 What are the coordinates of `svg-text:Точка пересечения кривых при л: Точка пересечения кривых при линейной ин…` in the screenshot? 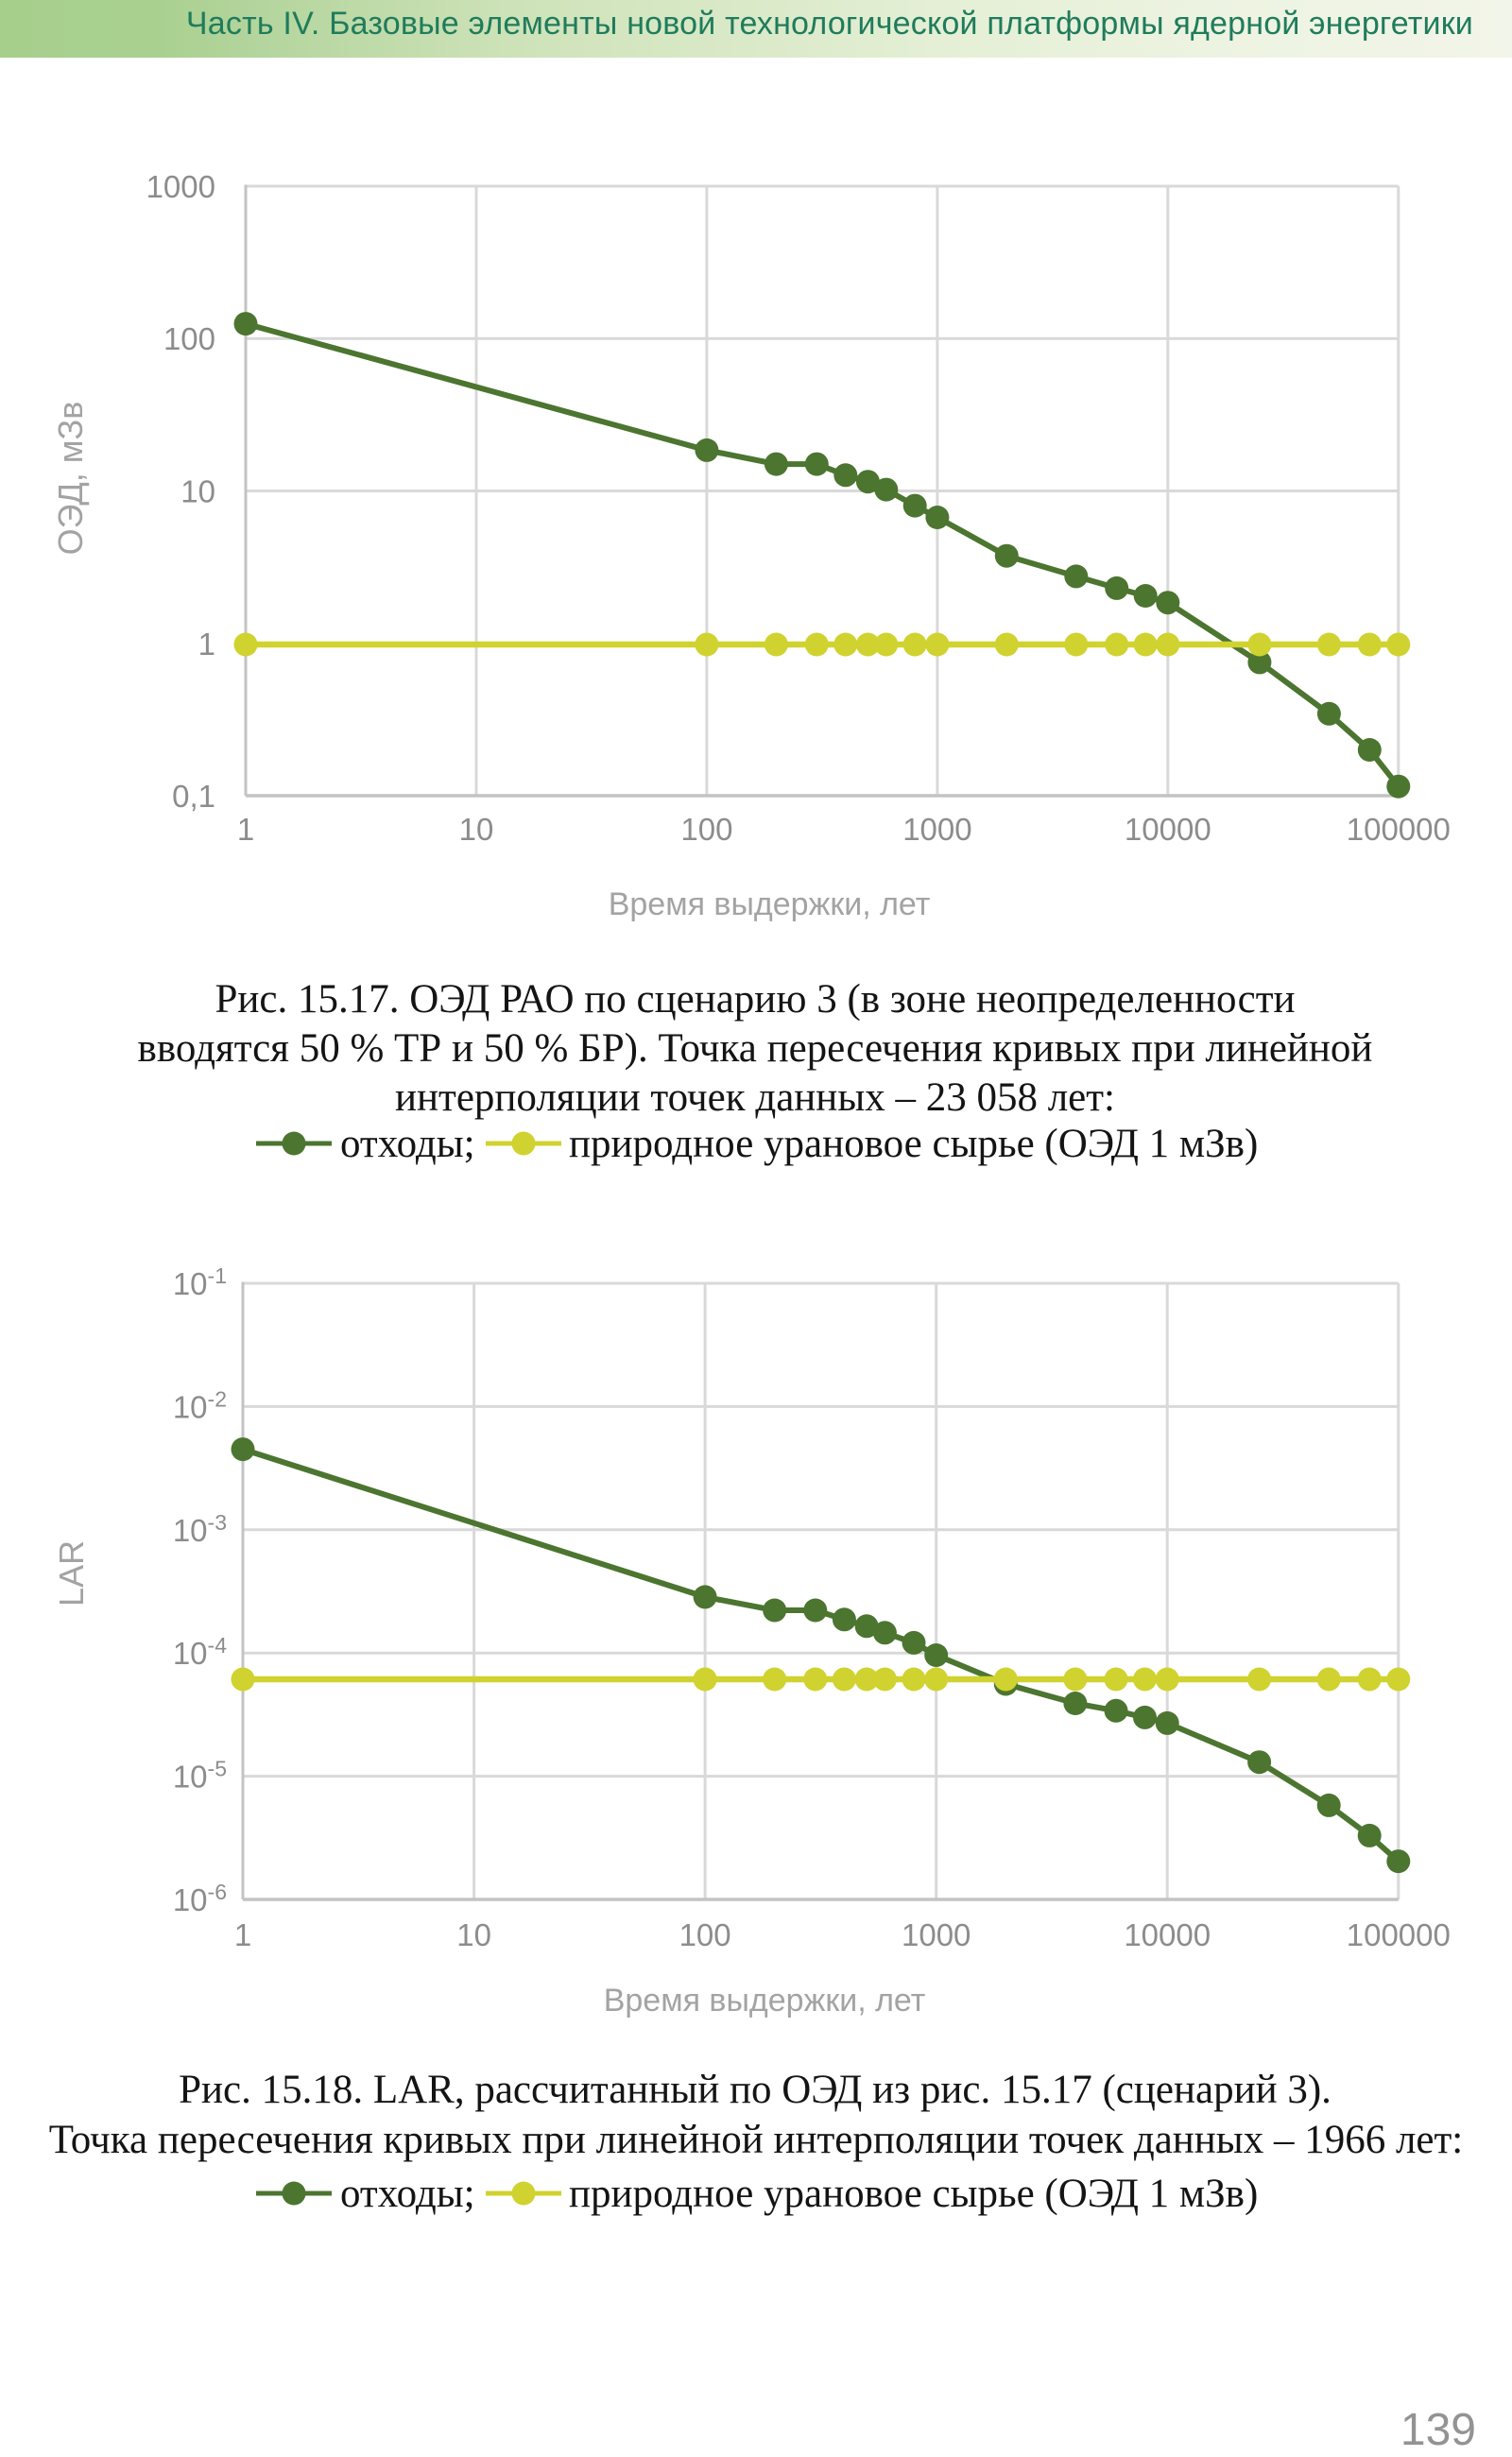 It's located at (756, 2140).